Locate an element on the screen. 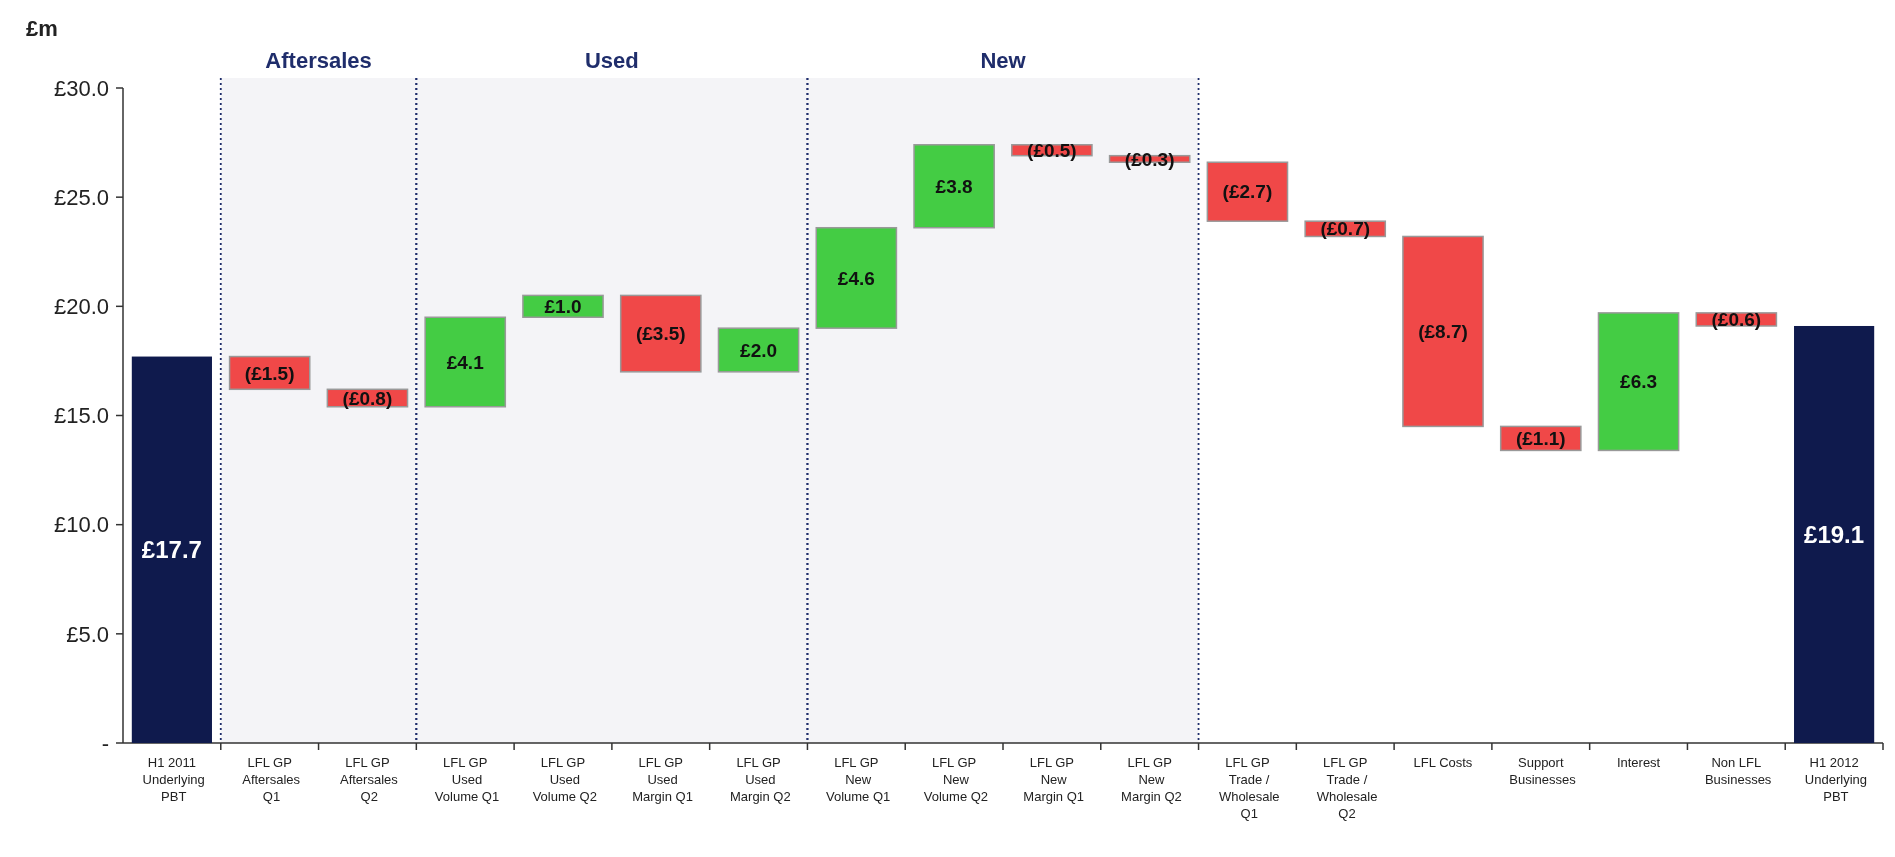 The image size is (1895, 857). data-label: (£2.7) is located at coordinates (1247, 192).